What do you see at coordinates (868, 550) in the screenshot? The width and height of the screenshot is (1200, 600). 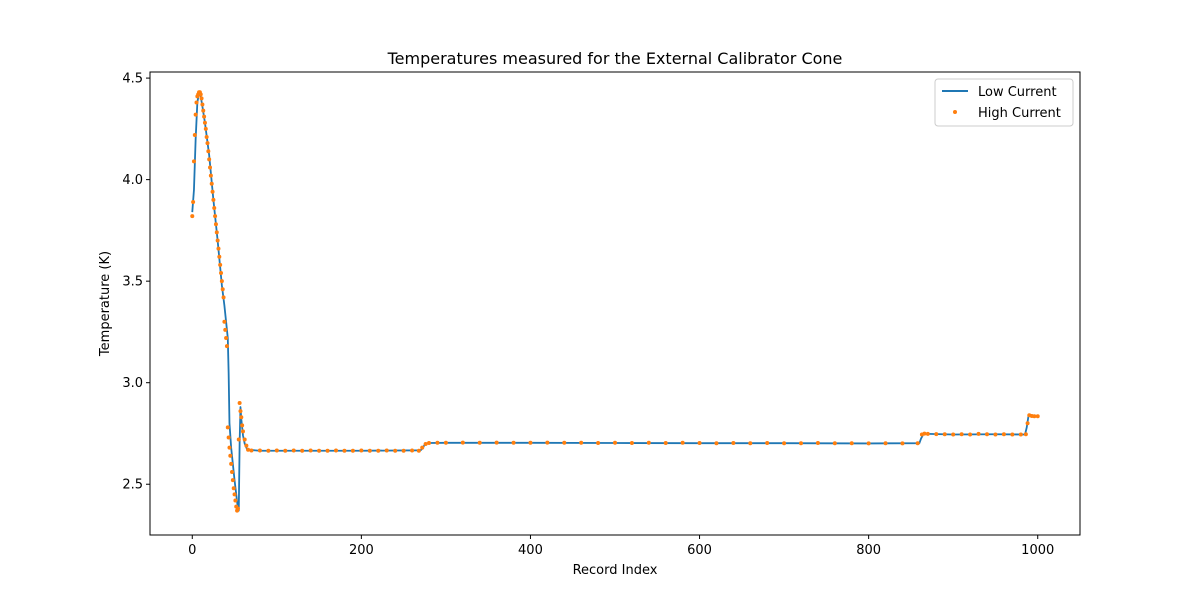 I see `x-tick-label: 800` at bounding box center [868, 550].